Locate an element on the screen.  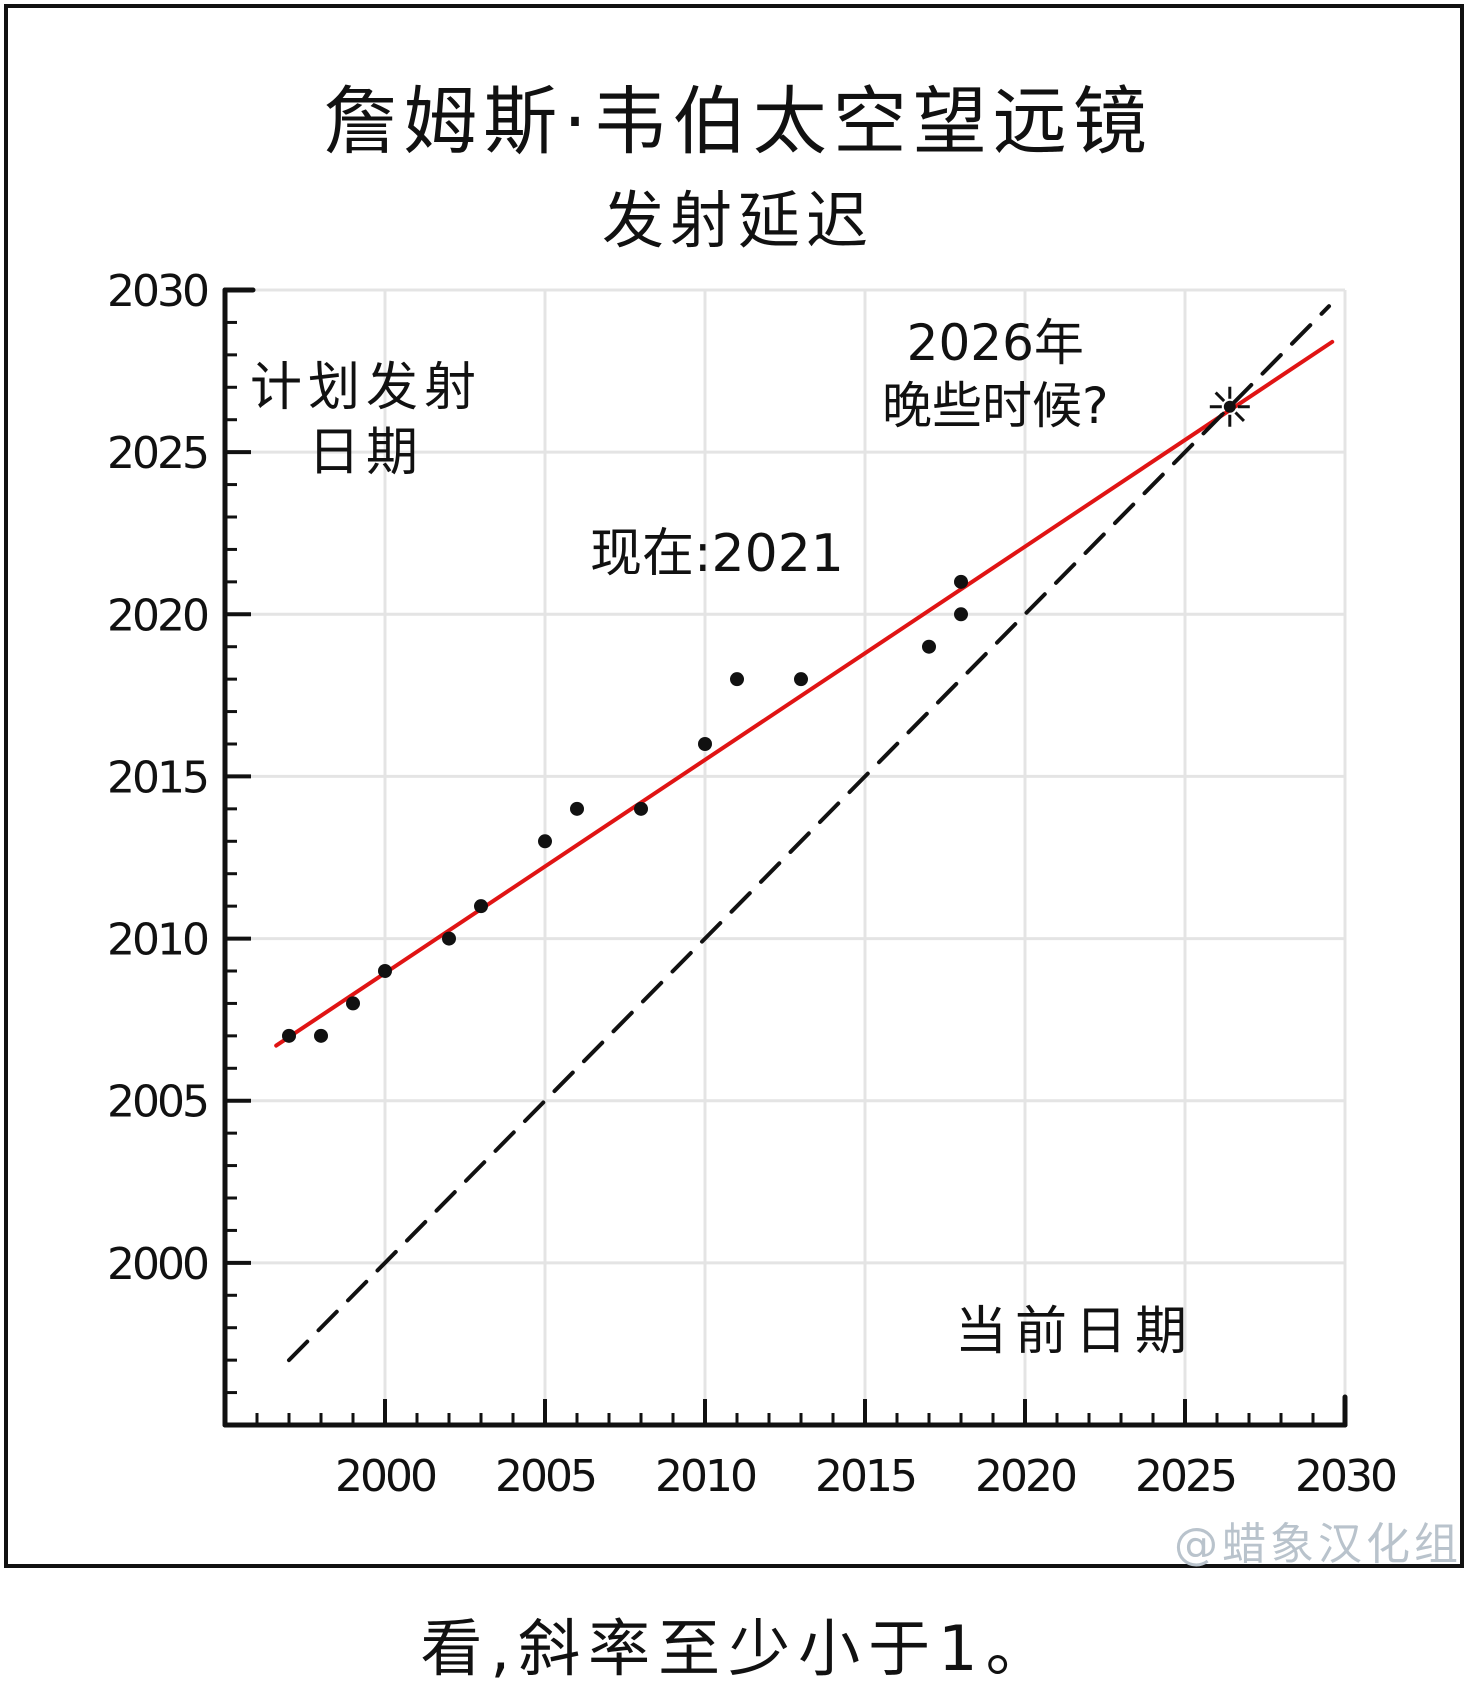
x-tick-label: 2005 is located at coordinates (545, 1476).